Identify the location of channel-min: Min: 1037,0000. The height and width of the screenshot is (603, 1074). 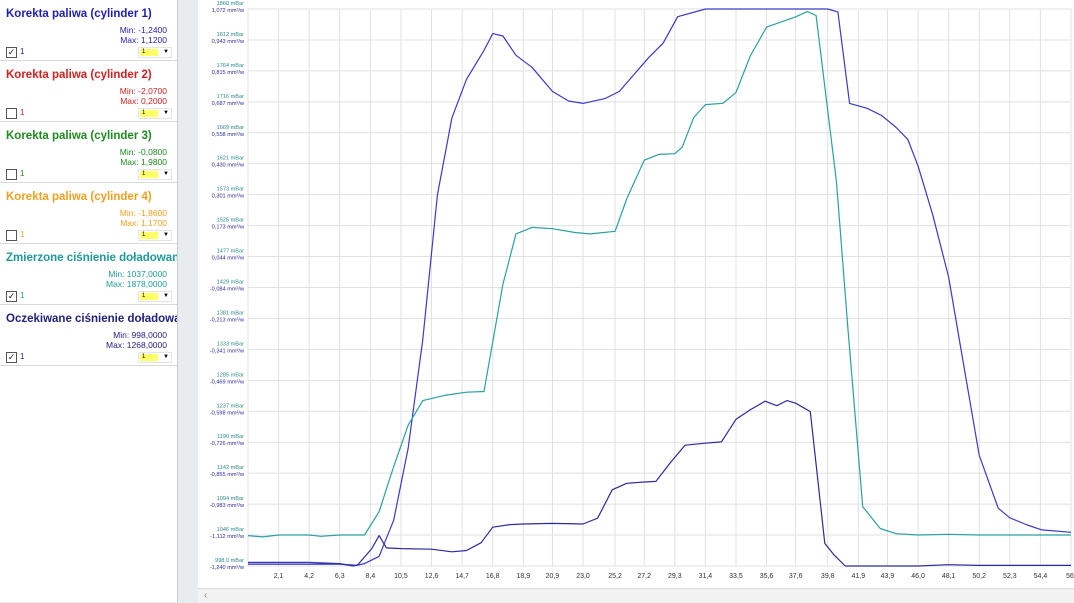
(137, 274).